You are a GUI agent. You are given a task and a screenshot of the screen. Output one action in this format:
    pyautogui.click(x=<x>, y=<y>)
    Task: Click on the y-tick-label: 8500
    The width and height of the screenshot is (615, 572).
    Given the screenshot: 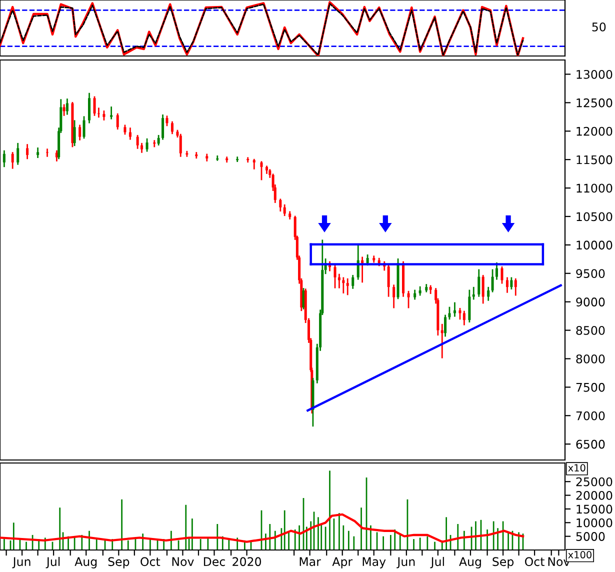 What is the action you would take?
    pyautogui.click(x=590, y=330)
    